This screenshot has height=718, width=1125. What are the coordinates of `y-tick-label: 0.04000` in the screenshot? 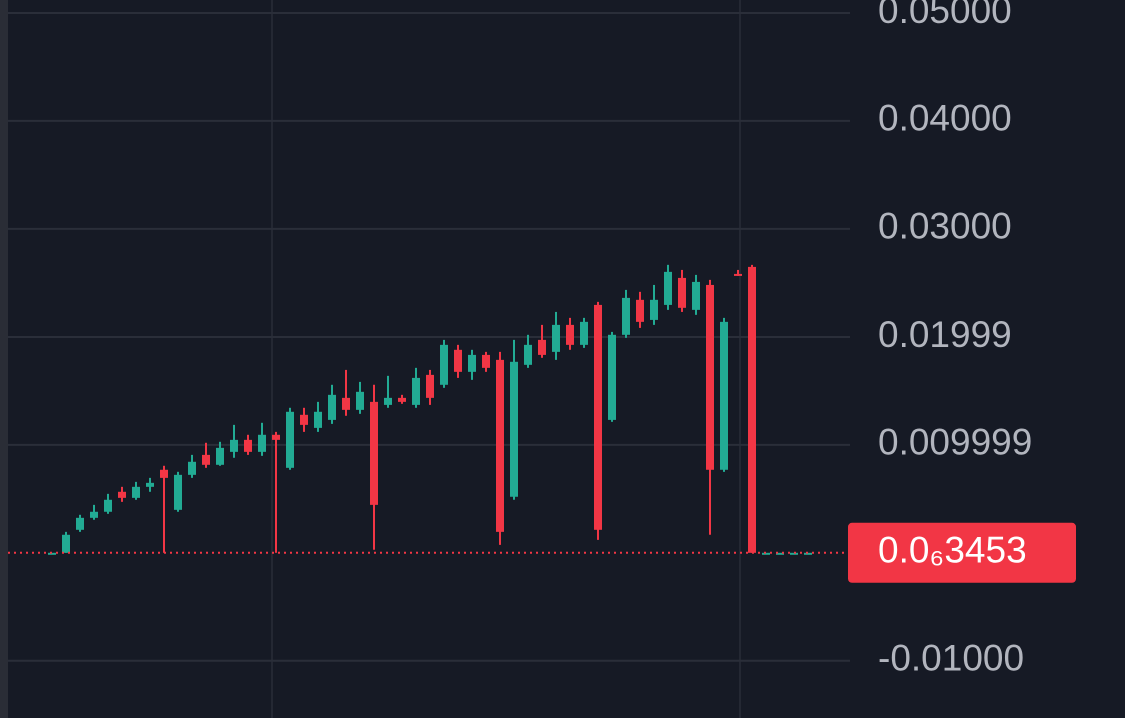 It's located at (945, 118).